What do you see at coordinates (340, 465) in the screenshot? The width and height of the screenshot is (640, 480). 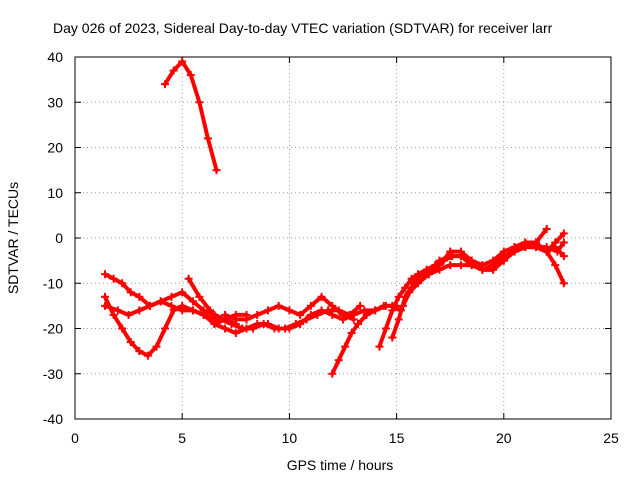 I see `x-axis-title: GPS time / hours` at bounding box center [340, 465].